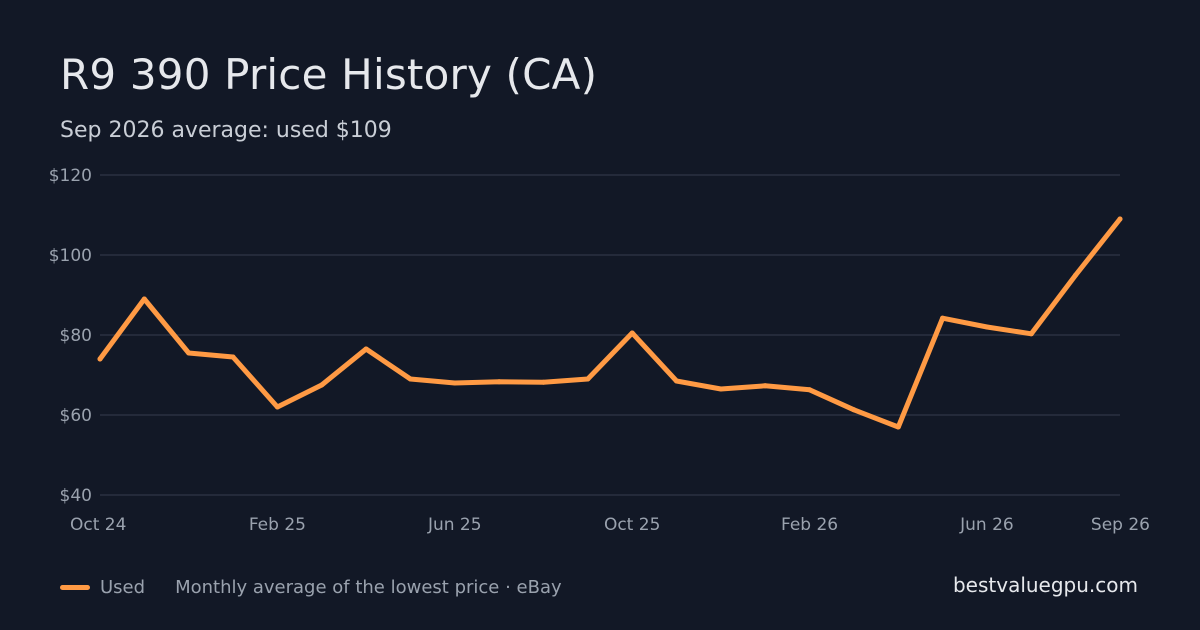 The width and height of the screenshot is (1200, 630). Describe the element at coordinates (809, 525) in the screenshot. I see `x-tick-label: Feb 26` at that location.